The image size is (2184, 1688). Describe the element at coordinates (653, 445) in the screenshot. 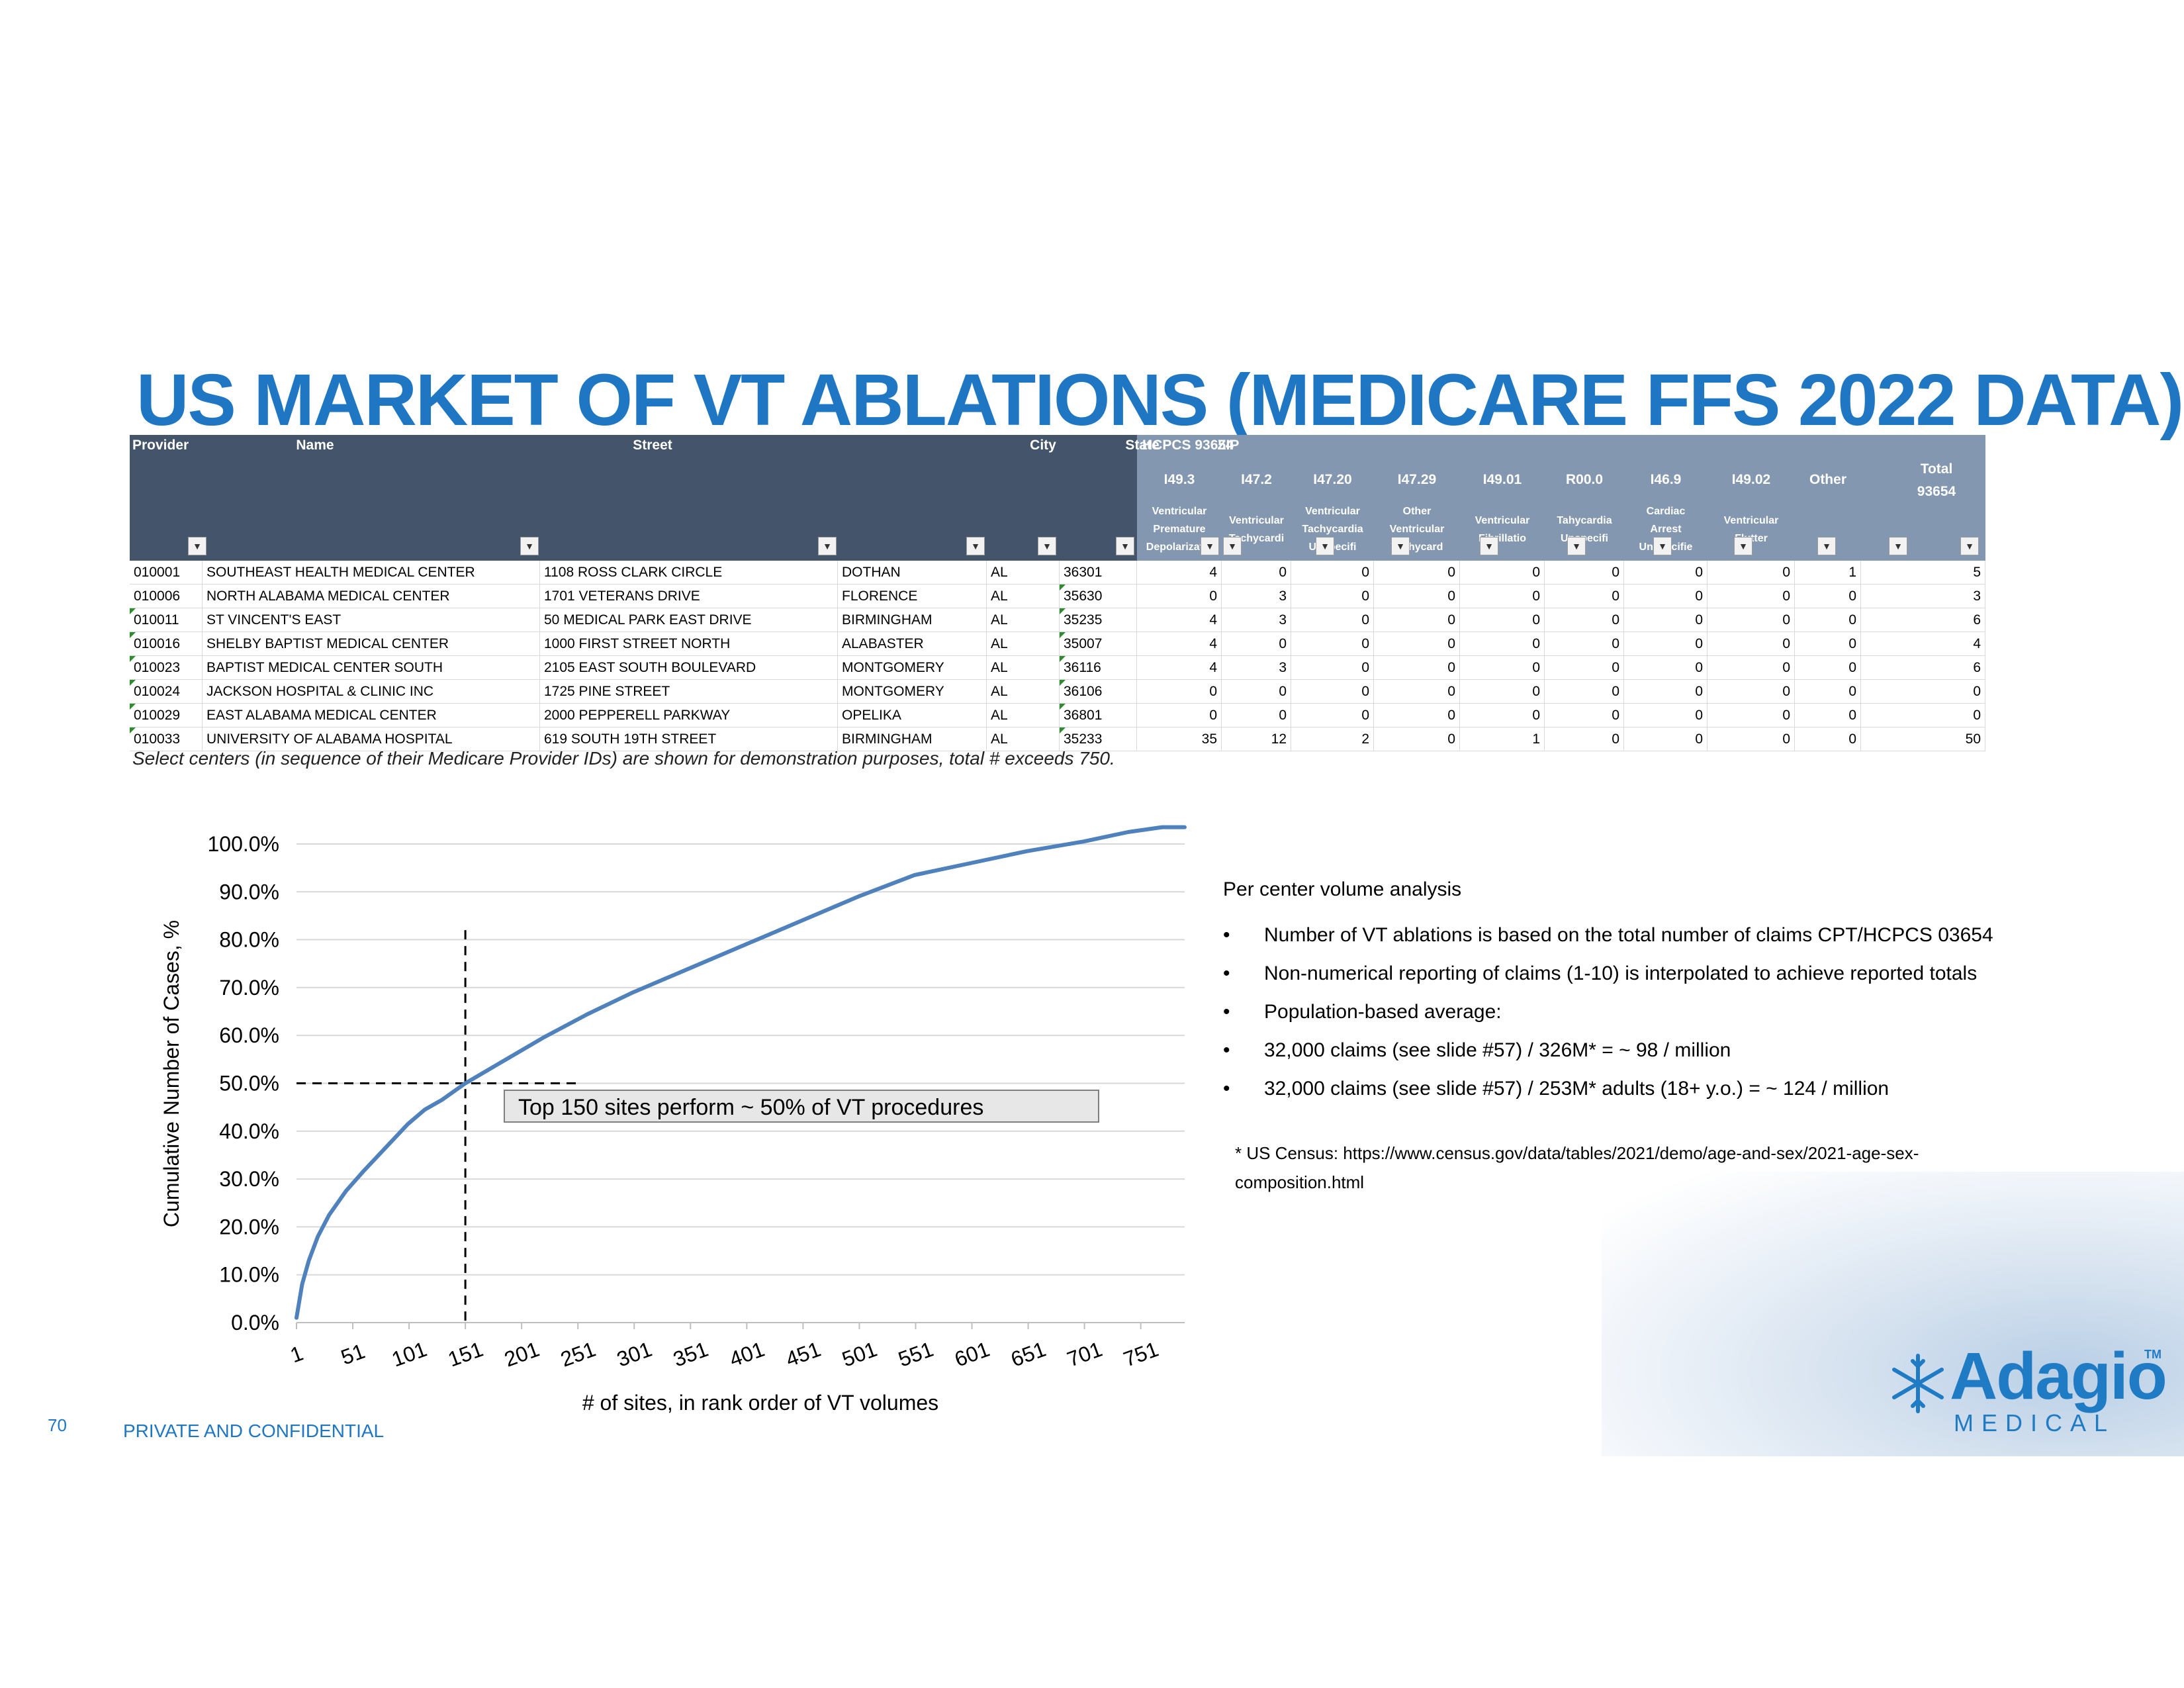

I see `col-street-header: Street` at that location.